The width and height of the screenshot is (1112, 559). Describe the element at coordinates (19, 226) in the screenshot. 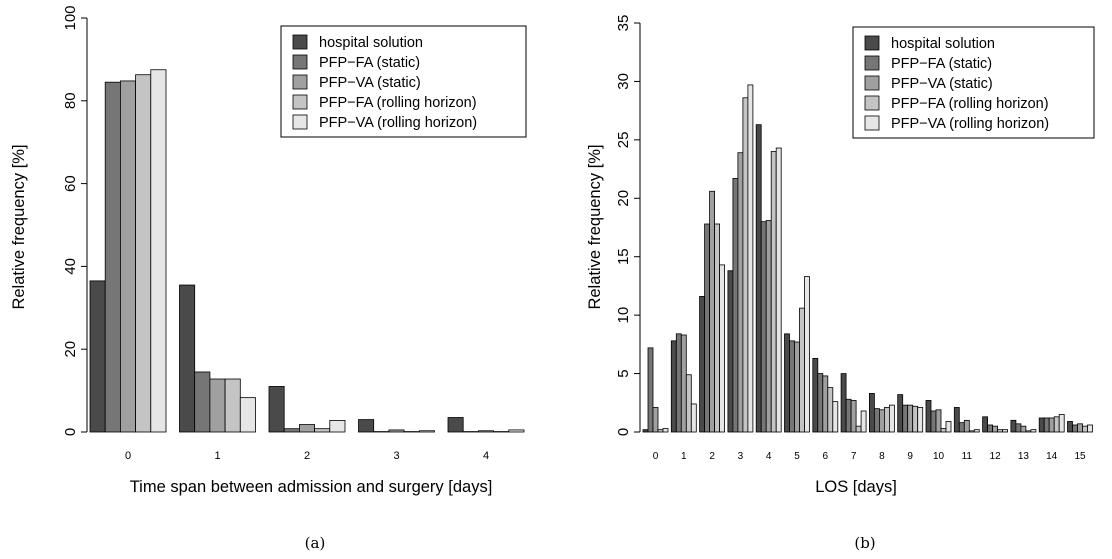

I see `y-axis-title: Relative frequency [%]` at that location.